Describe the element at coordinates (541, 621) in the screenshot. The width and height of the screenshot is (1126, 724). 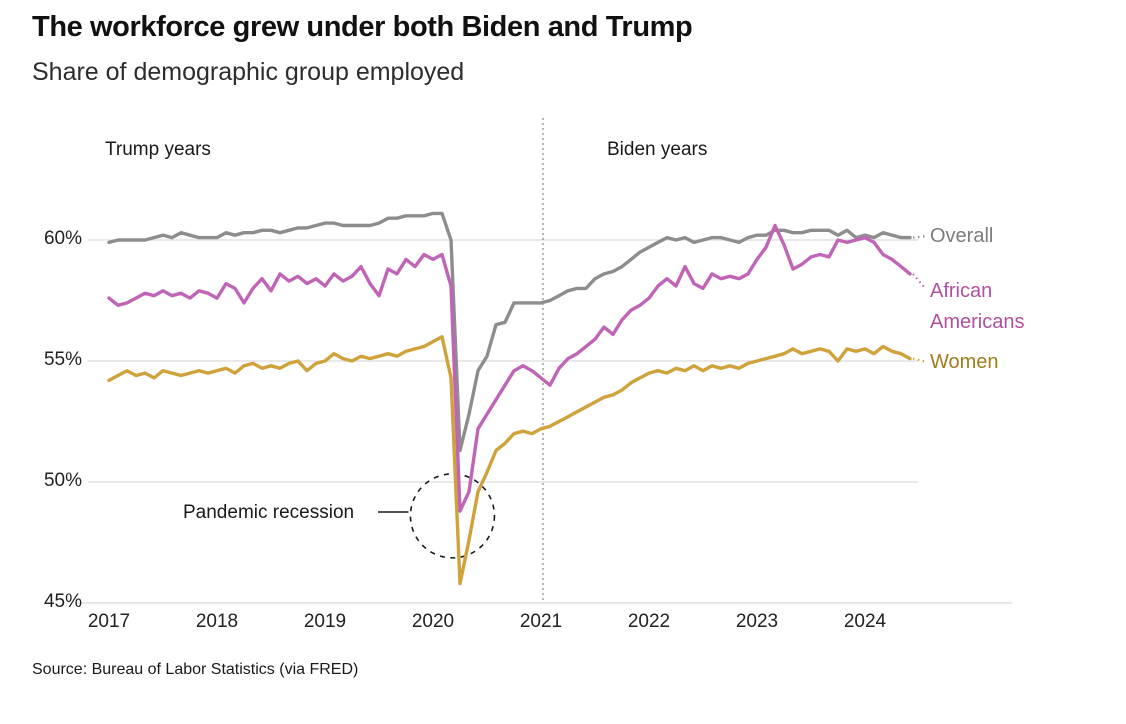
I see `x-axis-tick-label: 2021` at that location.